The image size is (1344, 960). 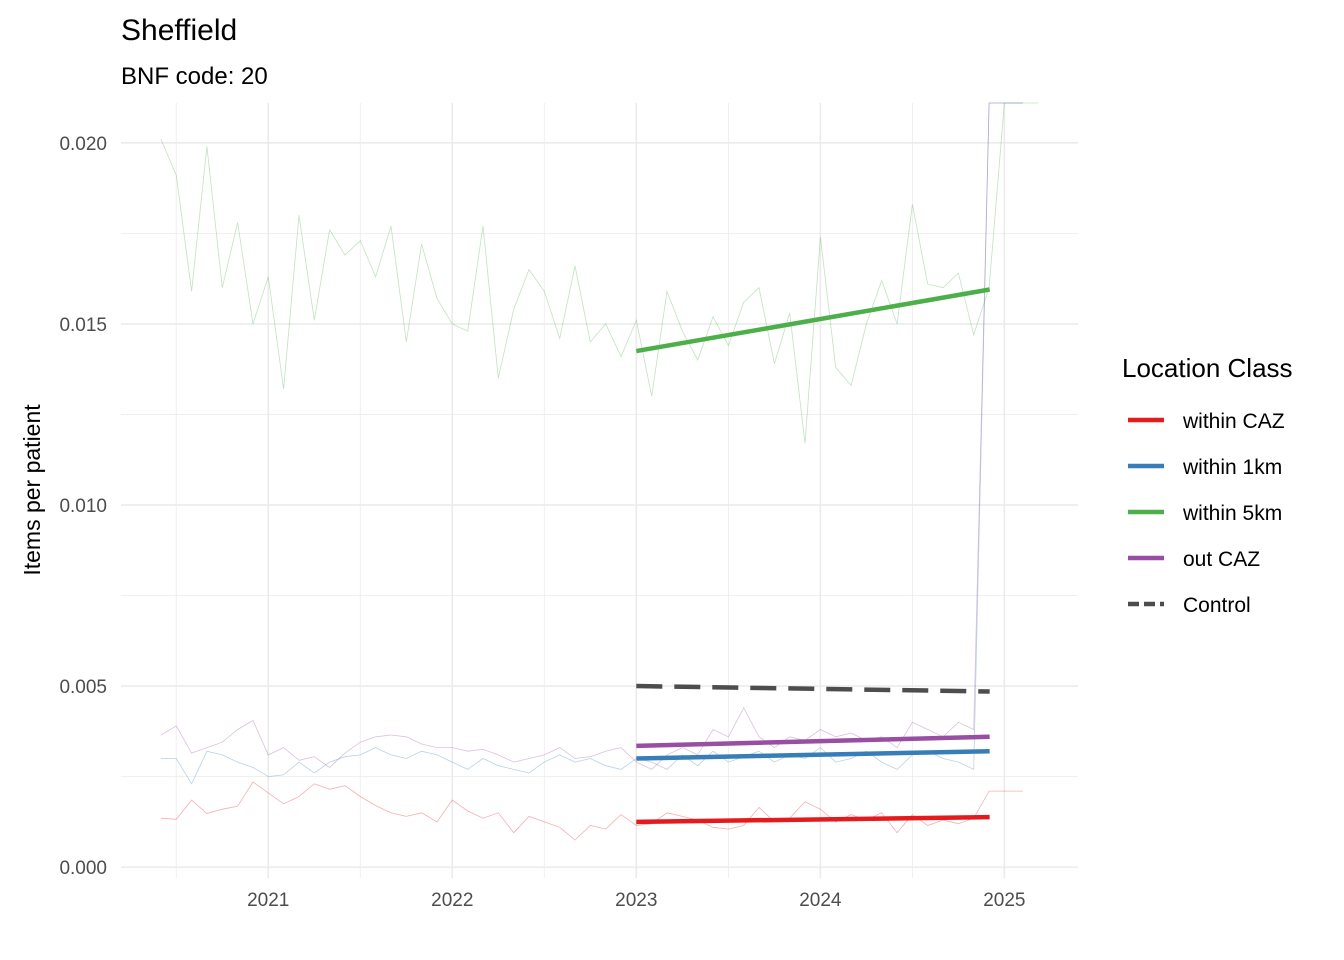 I want to click on chart-subtitle: BNF code: 20, so click(x=194, y=76).